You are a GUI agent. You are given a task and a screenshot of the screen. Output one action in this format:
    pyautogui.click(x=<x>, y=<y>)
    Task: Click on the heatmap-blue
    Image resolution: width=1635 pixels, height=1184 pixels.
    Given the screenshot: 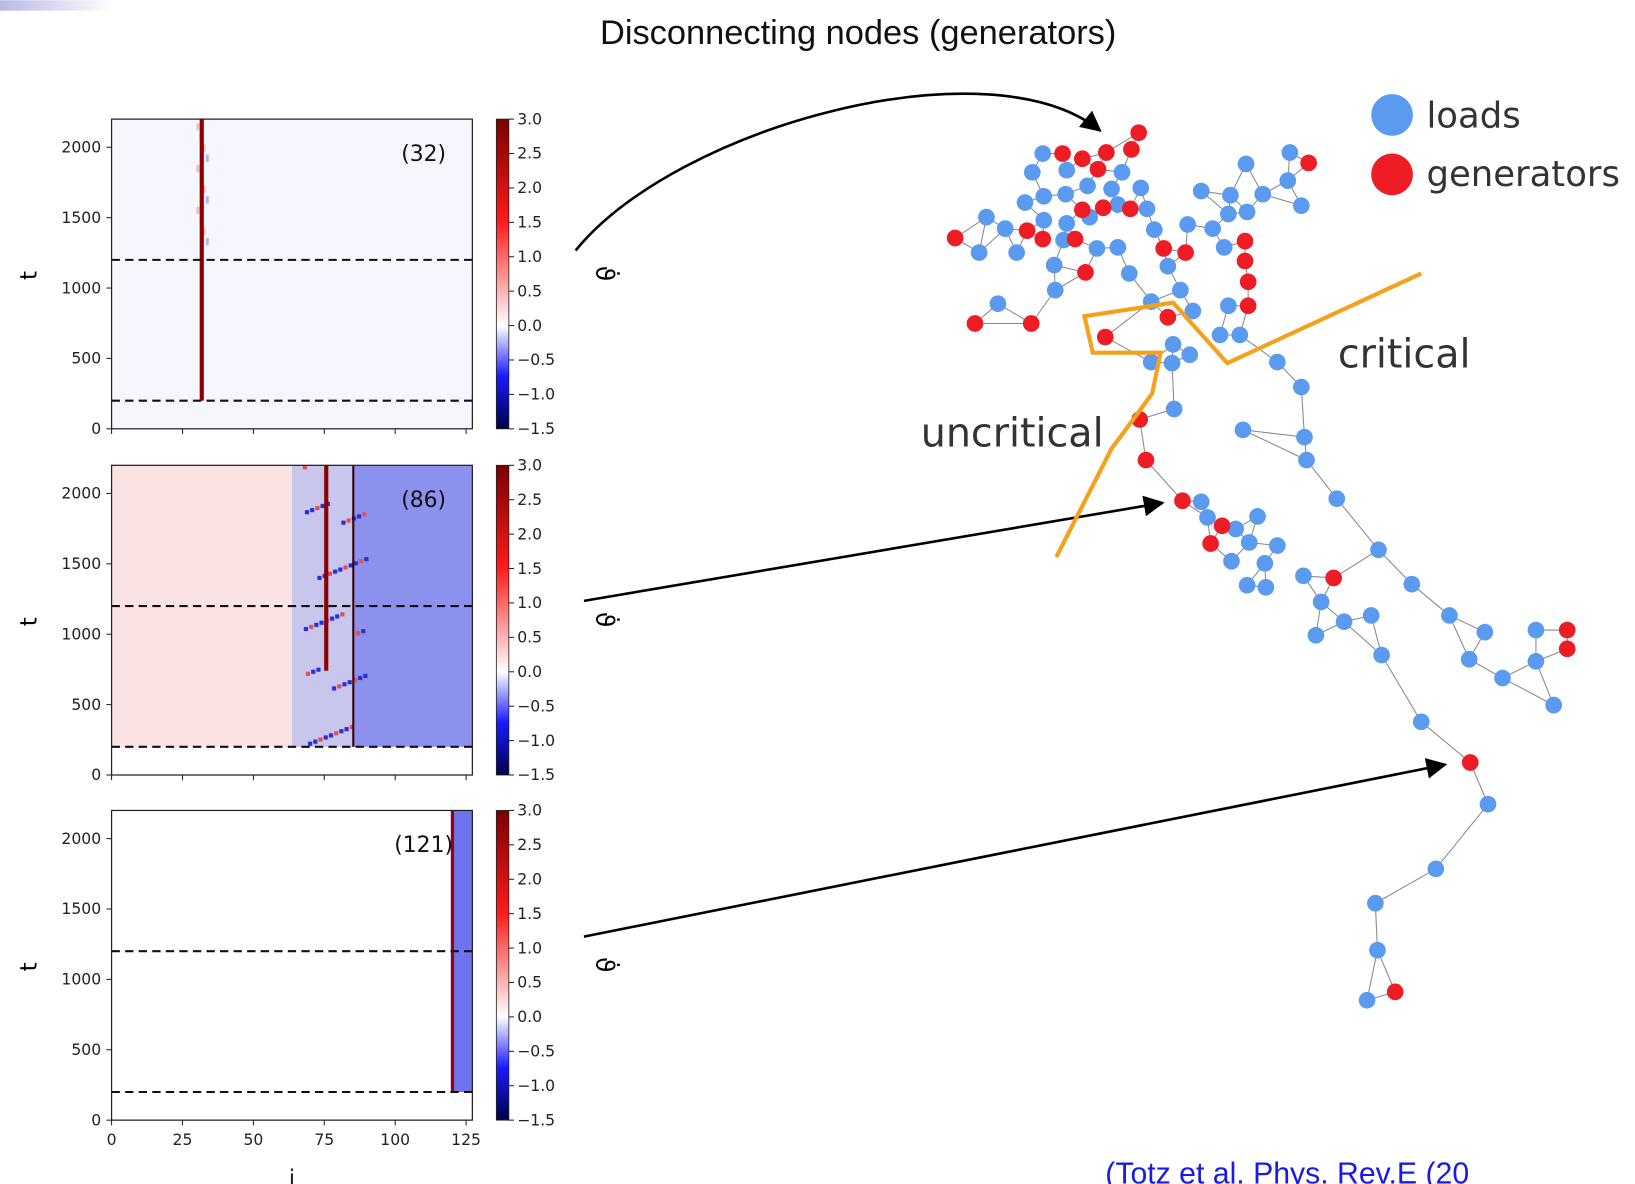 What is the action you would take?
    pyautogui.click(x=461, y=951)
    